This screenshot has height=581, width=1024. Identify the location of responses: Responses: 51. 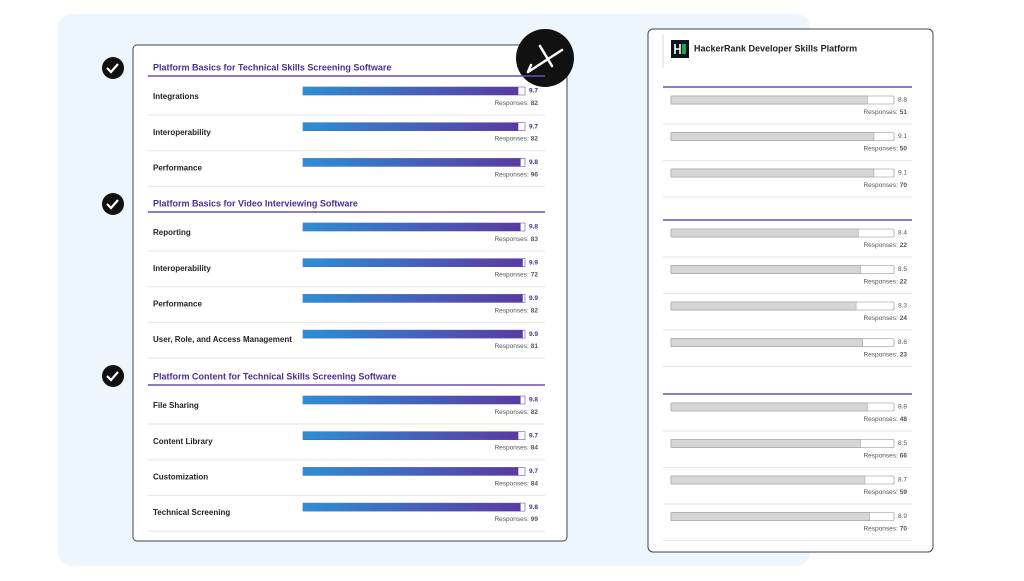
(885, 112).